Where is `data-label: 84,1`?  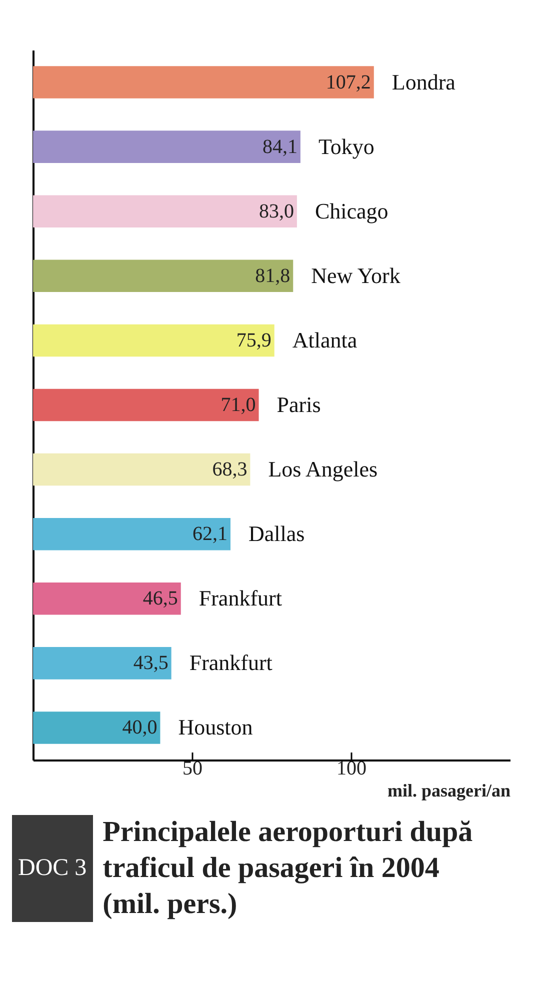 data-label: 84,1 is located at coordinates (280, 147).